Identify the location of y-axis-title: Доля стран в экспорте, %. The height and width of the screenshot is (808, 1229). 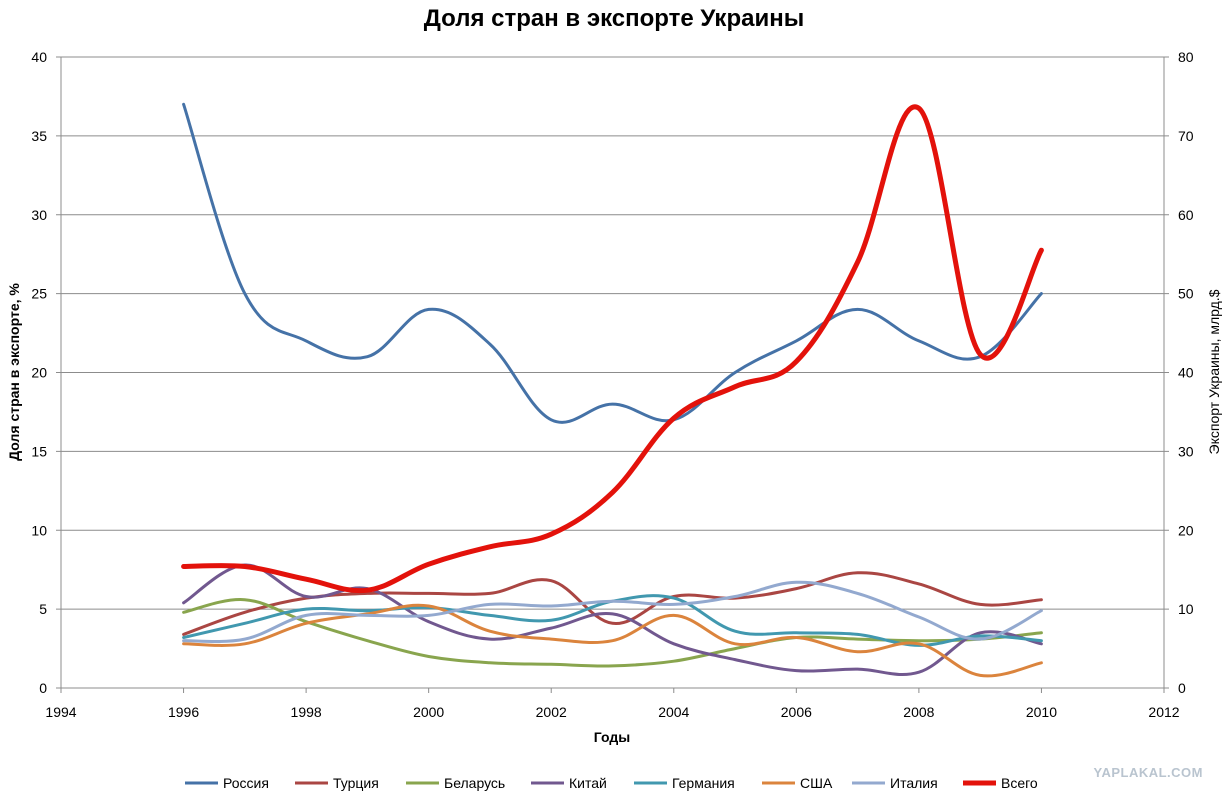
(14, 372).